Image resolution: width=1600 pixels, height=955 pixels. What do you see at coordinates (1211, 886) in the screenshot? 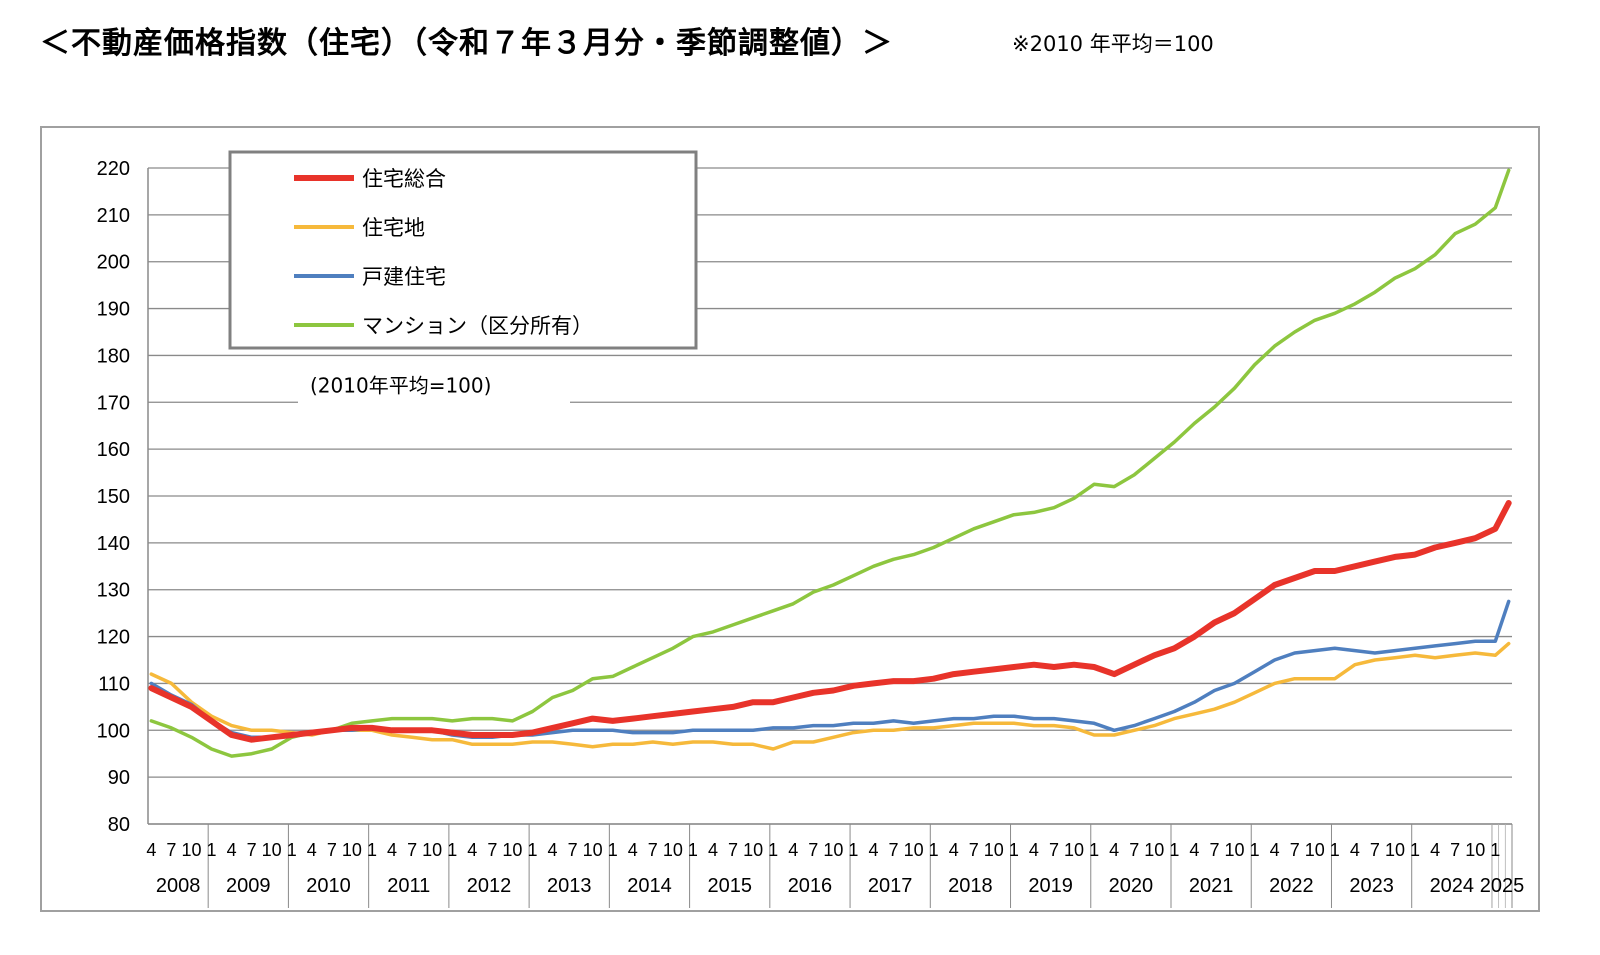
I see `x-year-label: 2021` at bounding box center [1211, 886].